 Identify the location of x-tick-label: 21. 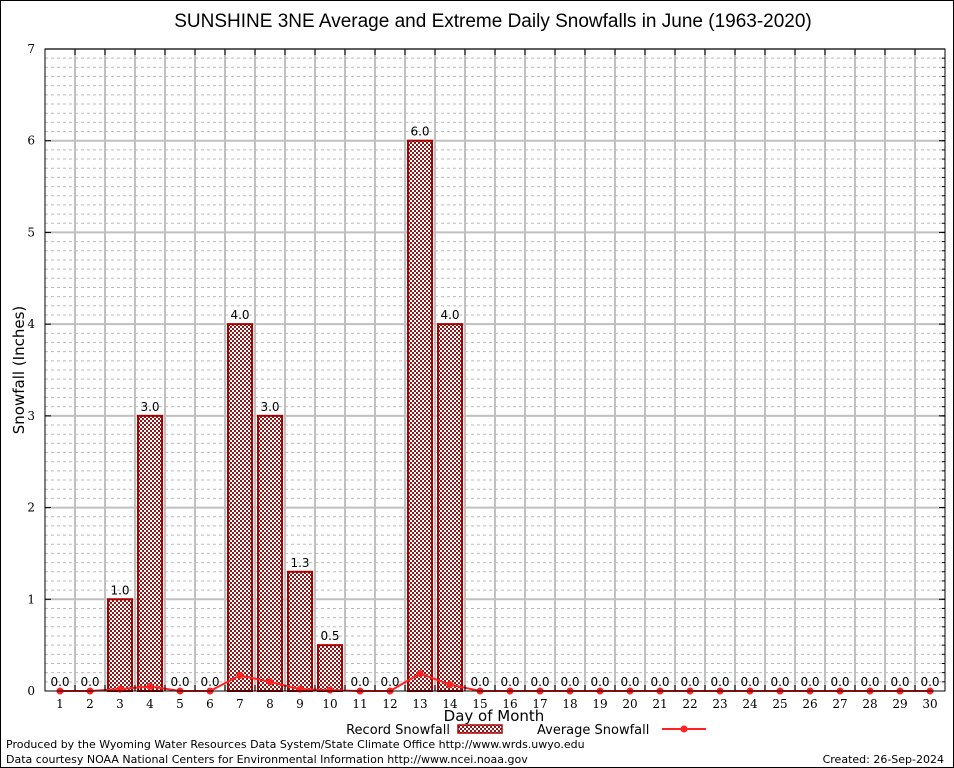
(659, 704).